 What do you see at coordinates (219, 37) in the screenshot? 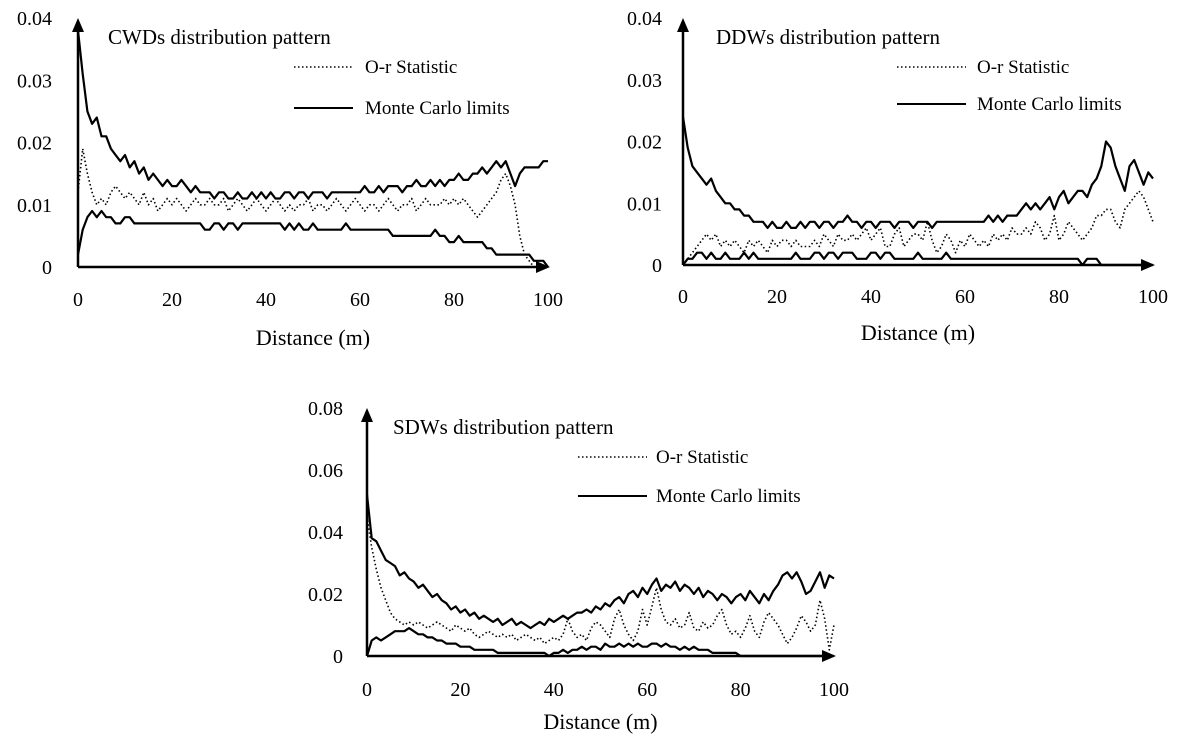
I see `chart-title: CWDs distribution pattern` at bounding box center [219, 37].